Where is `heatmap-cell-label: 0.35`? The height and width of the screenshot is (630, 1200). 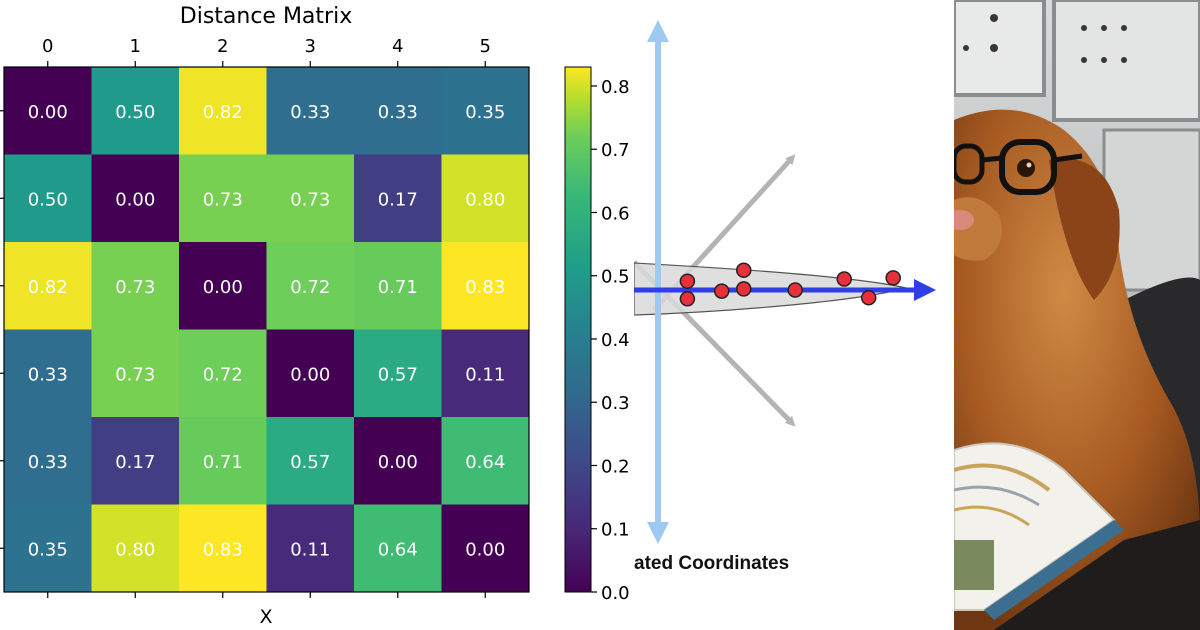 heatmap-cell-label: 0.35 is located at coordinates (485, 112).